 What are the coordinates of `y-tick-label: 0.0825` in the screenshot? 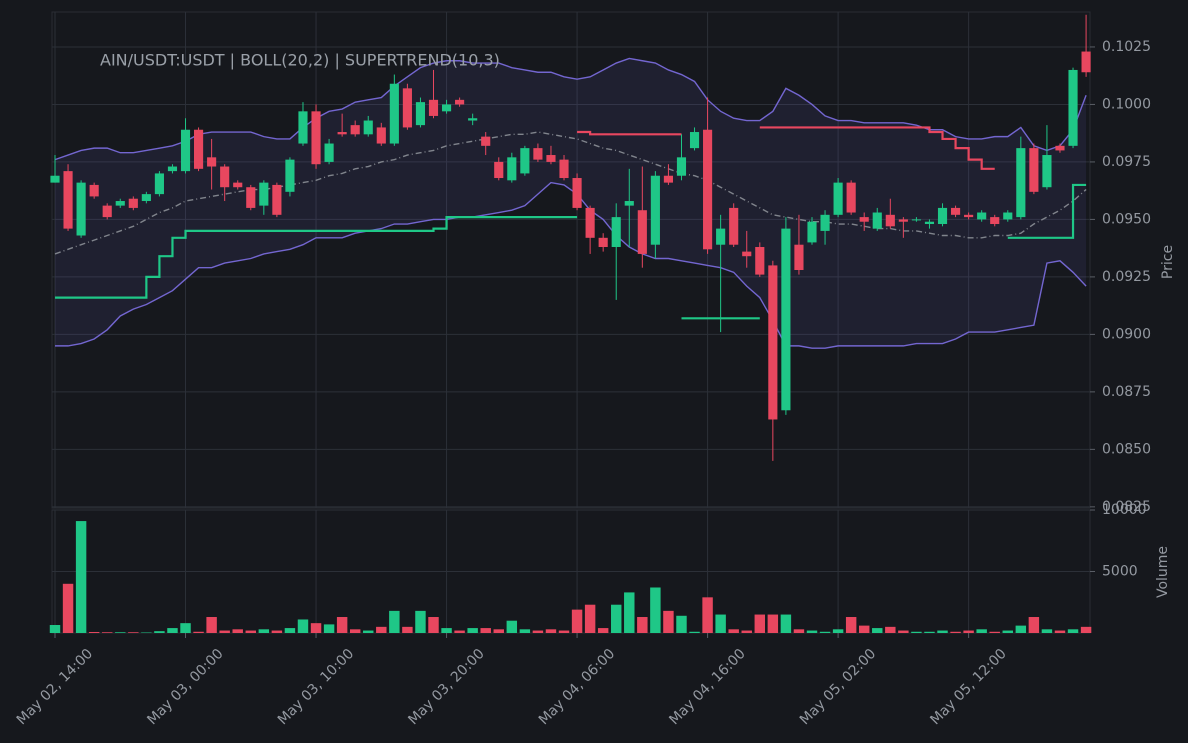 It's located at (1126, 507).